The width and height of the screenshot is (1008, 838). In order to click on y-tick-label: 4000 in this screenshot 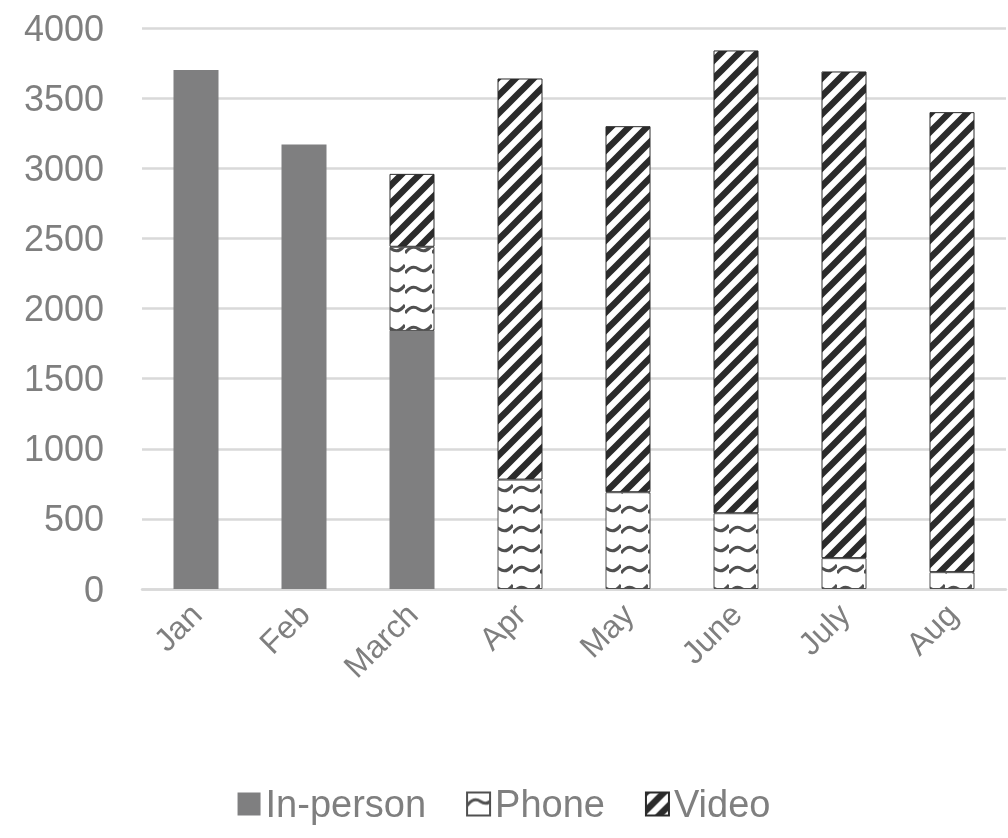, I will do `click(63, 28)`.